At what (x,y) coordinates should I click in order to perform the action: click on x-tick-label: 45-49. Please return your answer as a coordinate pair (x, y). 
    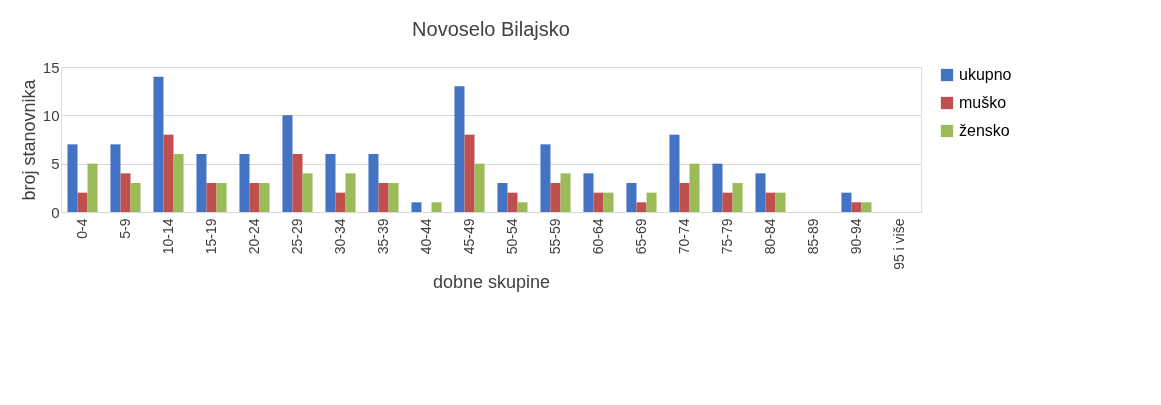
    Looking at the image, I should click on (468, 236).